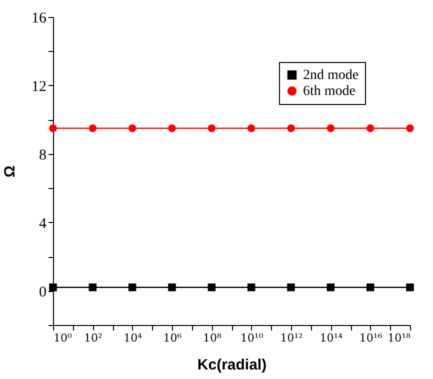 The width and height of the screenshot is (433, 379). Describe the element at coordinates (63, 338) in the screenshot. I see `x-tick-label: 10⁰` at that location.